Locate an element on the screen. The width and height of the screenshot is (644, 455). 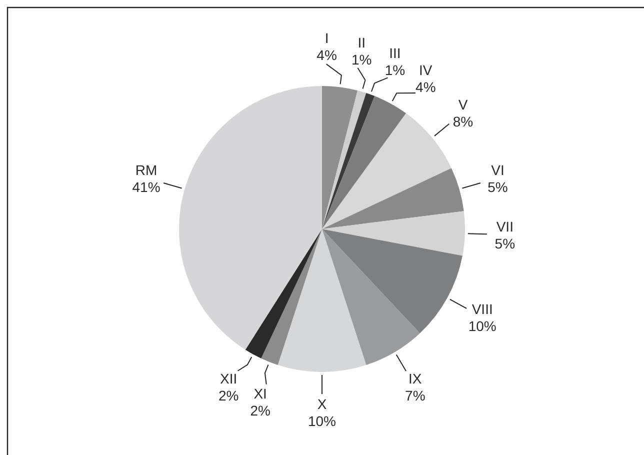
slice-label: II is located at coordinates (362, 42).